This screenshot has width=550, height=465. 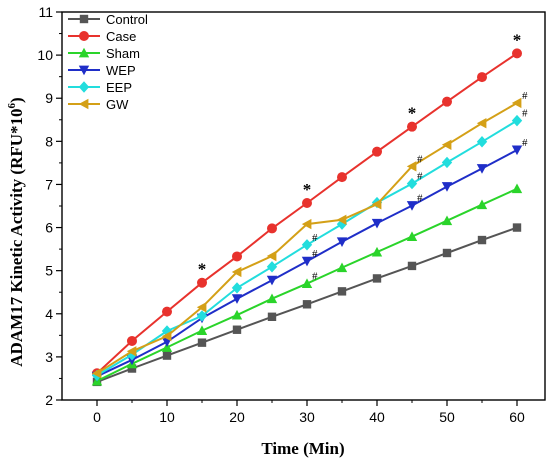 I want to click on y-tick-label: 11, so click(x=45, y=12).